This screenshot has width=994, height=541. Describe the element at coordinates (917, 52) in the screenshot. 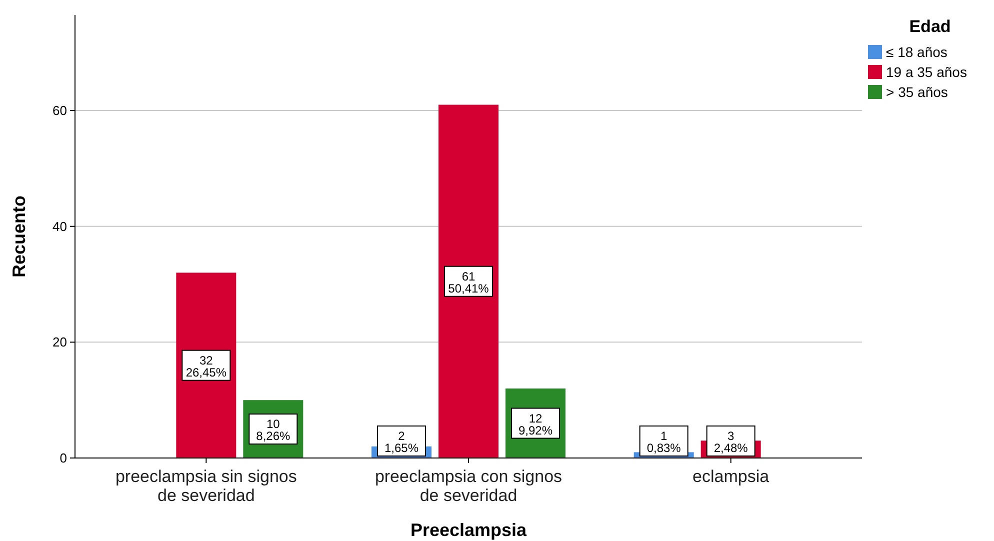

I see `legend-label: ≤ 18 años` at that location.